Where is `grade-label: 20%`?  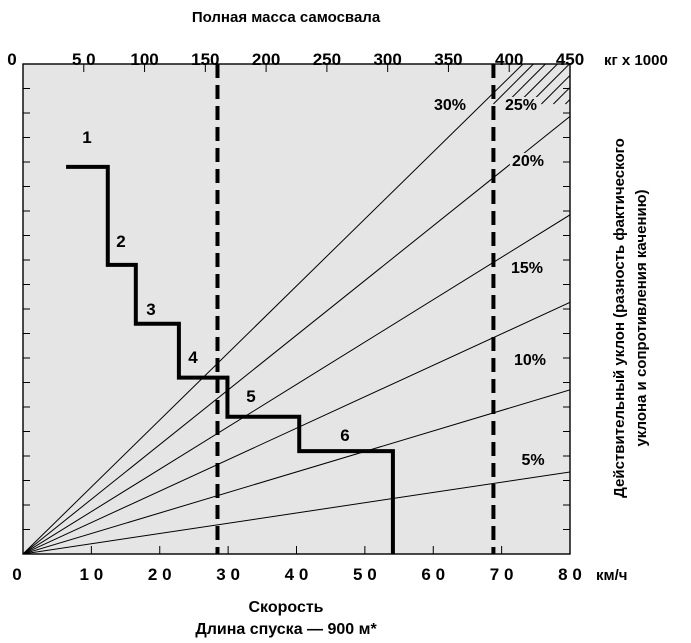
grade-label: 20% is located at coordinates (528, 161).